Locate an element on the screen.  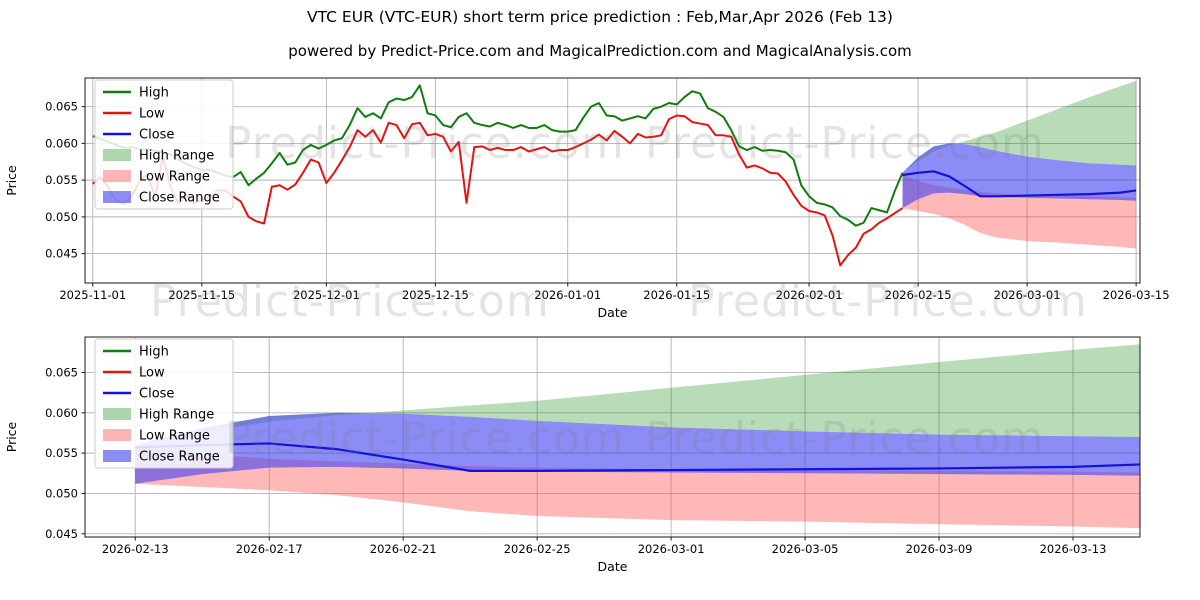
x-tick-label: 2025-11-15 is located at coordinates (201, 295).